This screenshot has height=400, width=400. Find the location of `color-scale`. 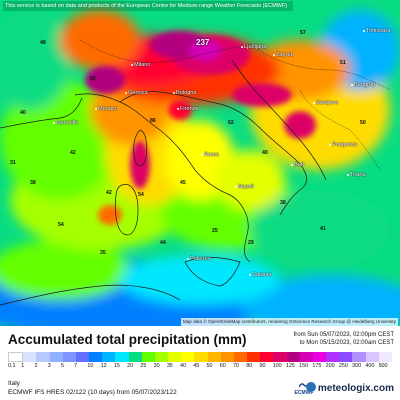

color-scale is located at coordinates (200, 357).